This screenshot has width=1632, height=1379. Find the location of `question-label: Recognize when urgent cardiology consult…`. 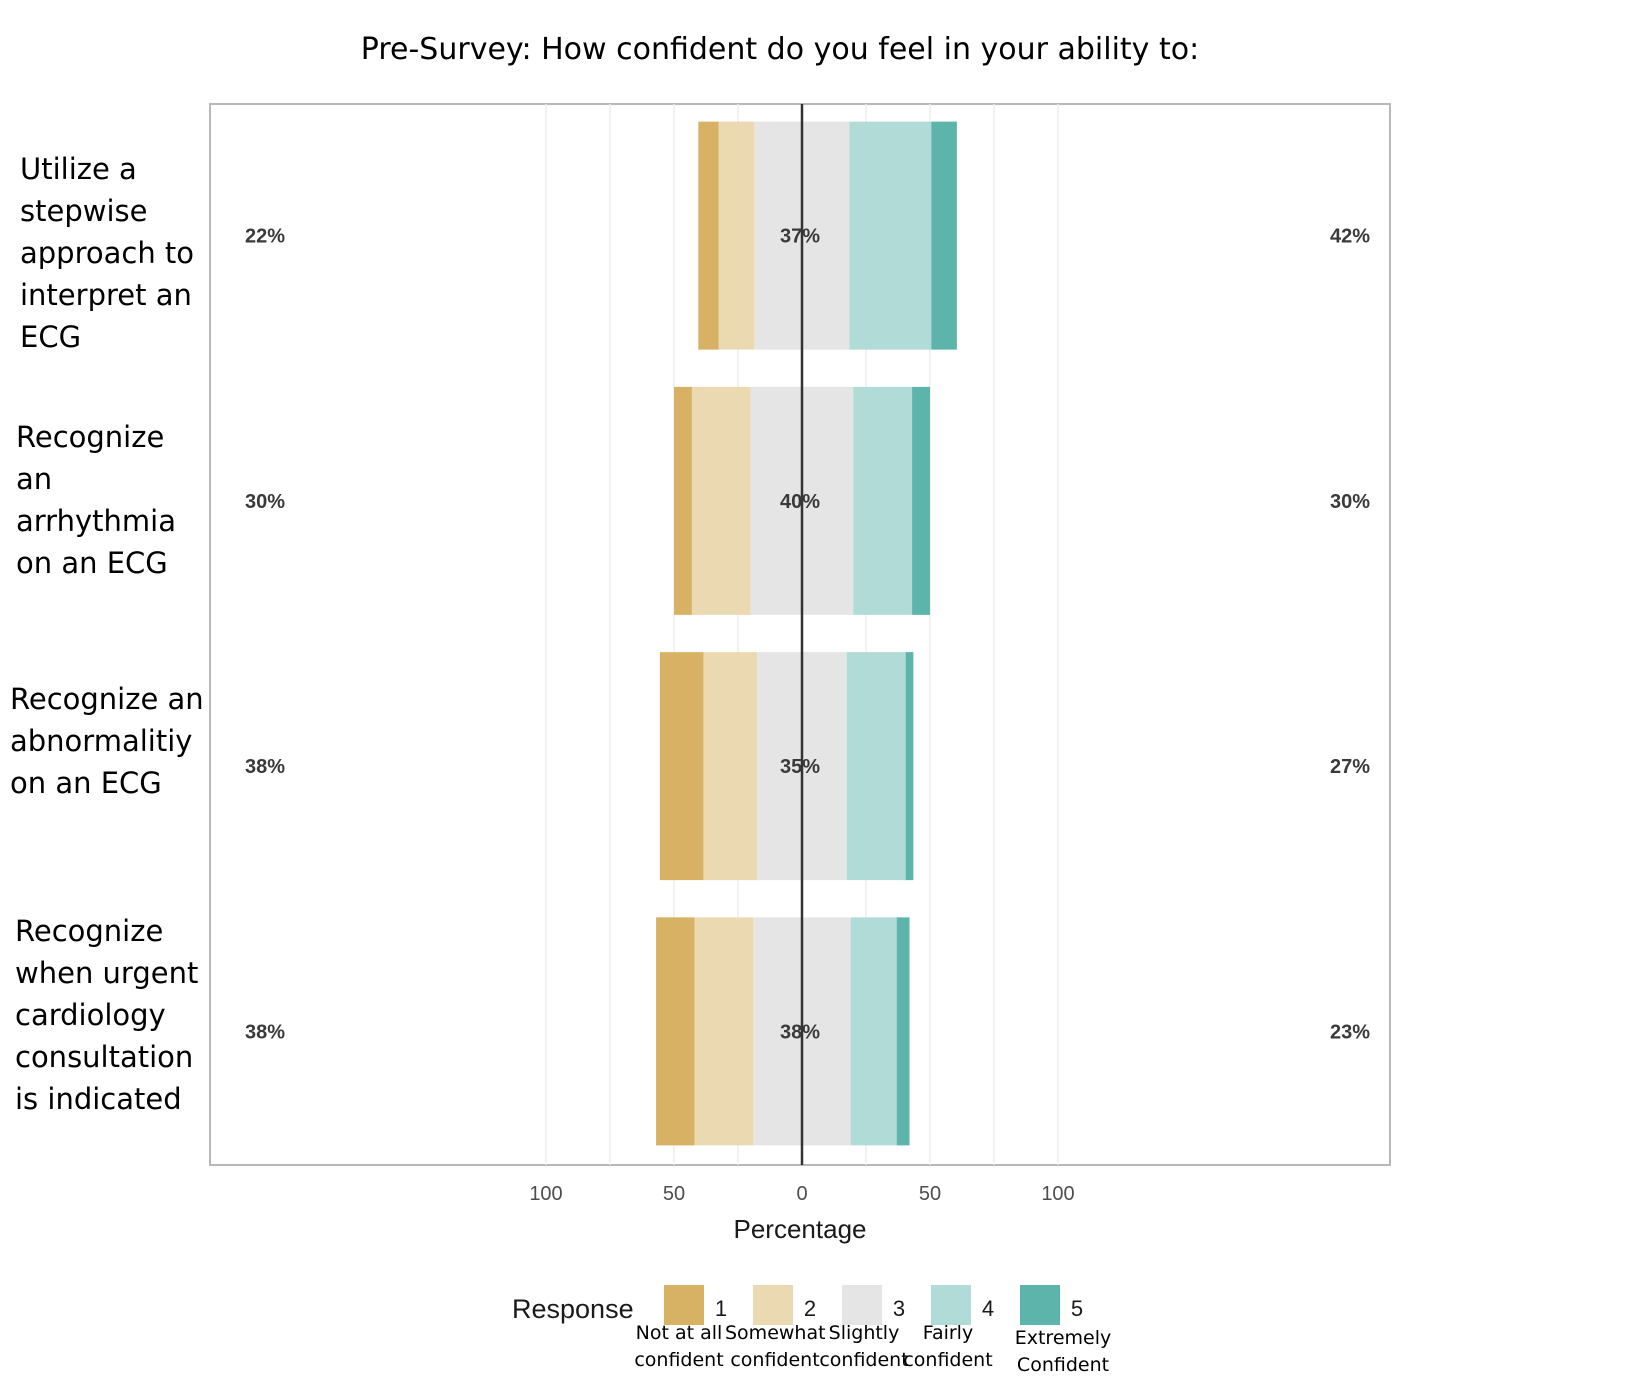

question-label: Recognize when urgent cardiology consult… is located at coordinates (107, 1015).